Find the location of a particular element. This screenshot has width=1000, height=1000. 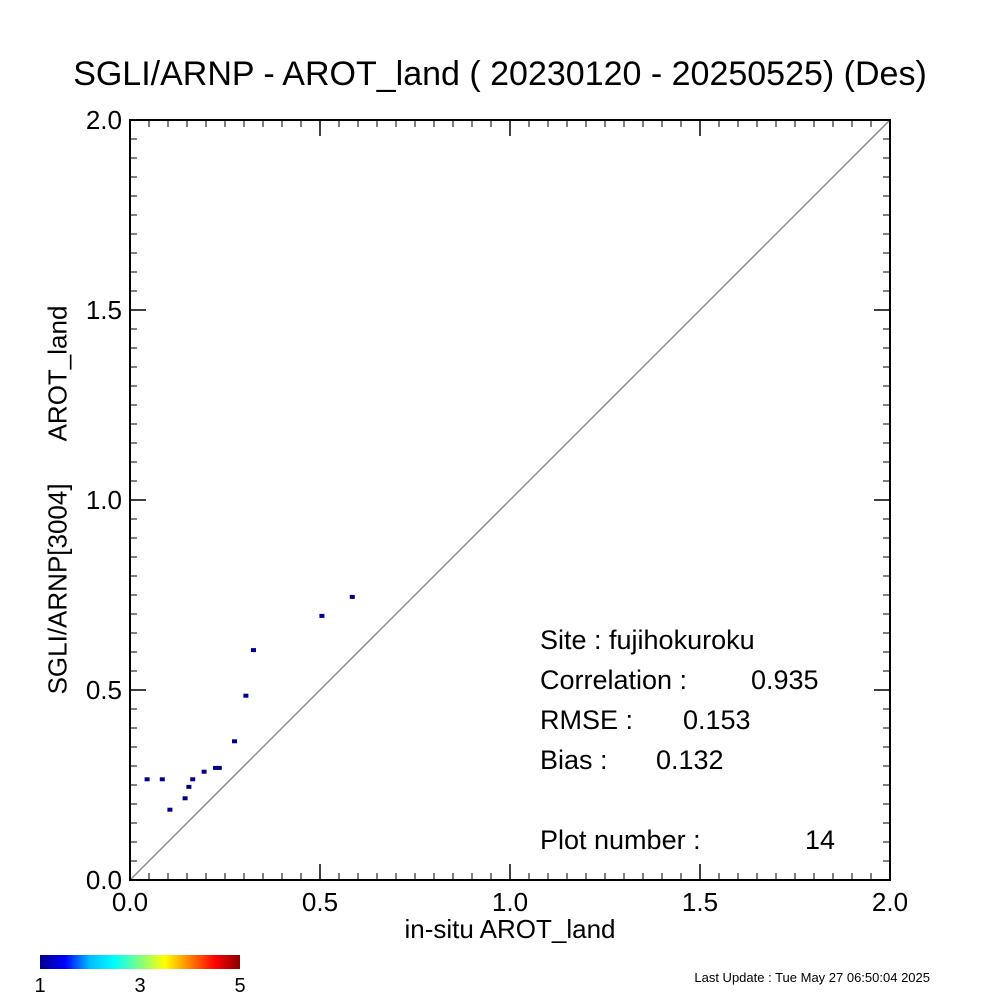

y-axis-label-product: SGLI/ARNP[3004] is located at coordinates (57, 589).